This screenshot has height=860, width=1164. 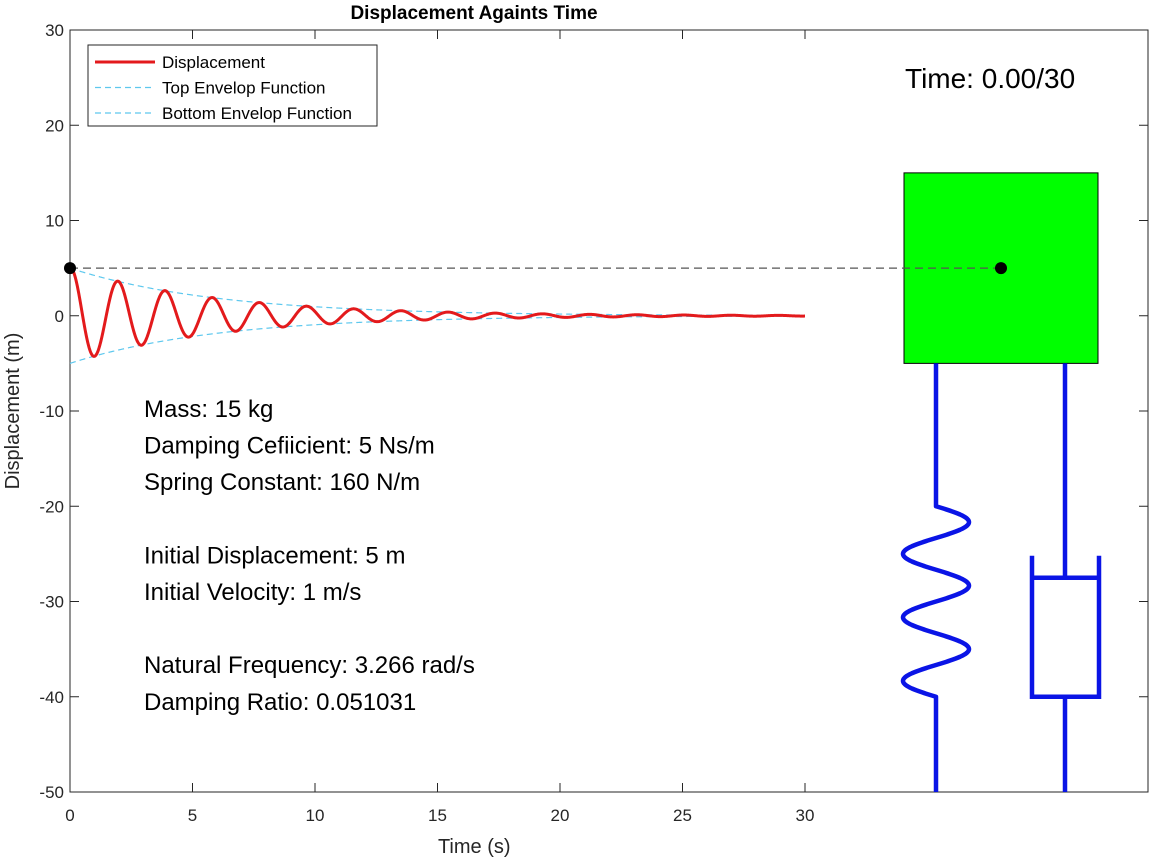 What do you see at coordinates (474, 847) in the screenshot?
I see `x-axis-label: Time (s)` at bounding box center [474, 847].